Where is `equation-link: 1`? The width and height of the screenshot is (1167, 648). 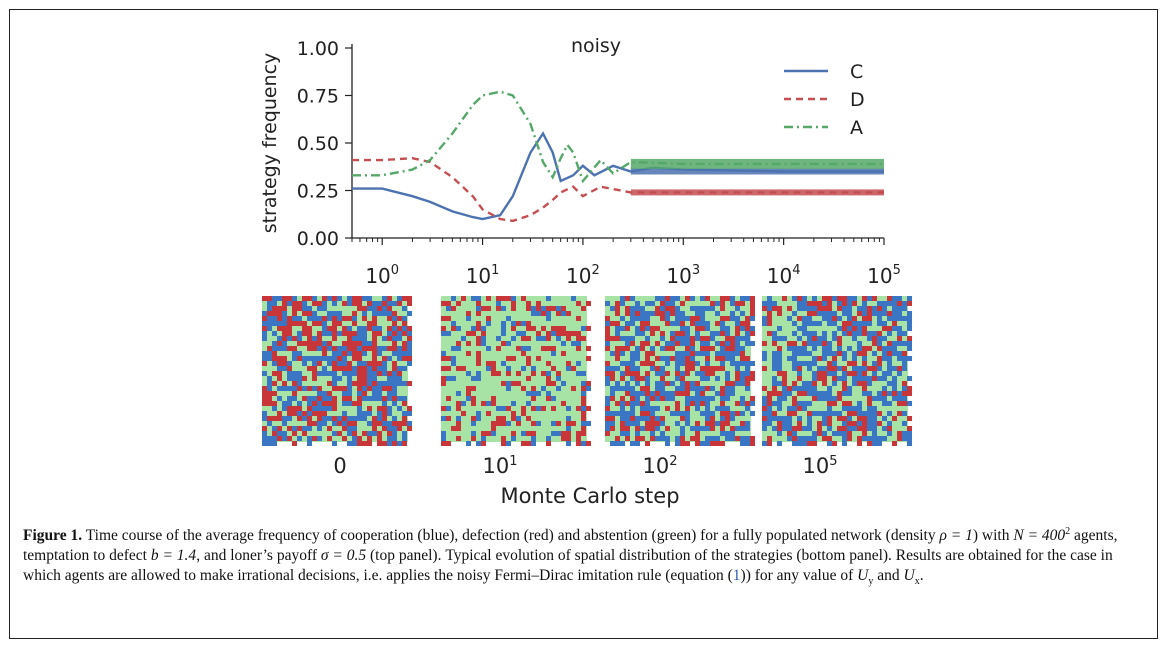 equation-link: 1 is located at coordinates (736, 576).